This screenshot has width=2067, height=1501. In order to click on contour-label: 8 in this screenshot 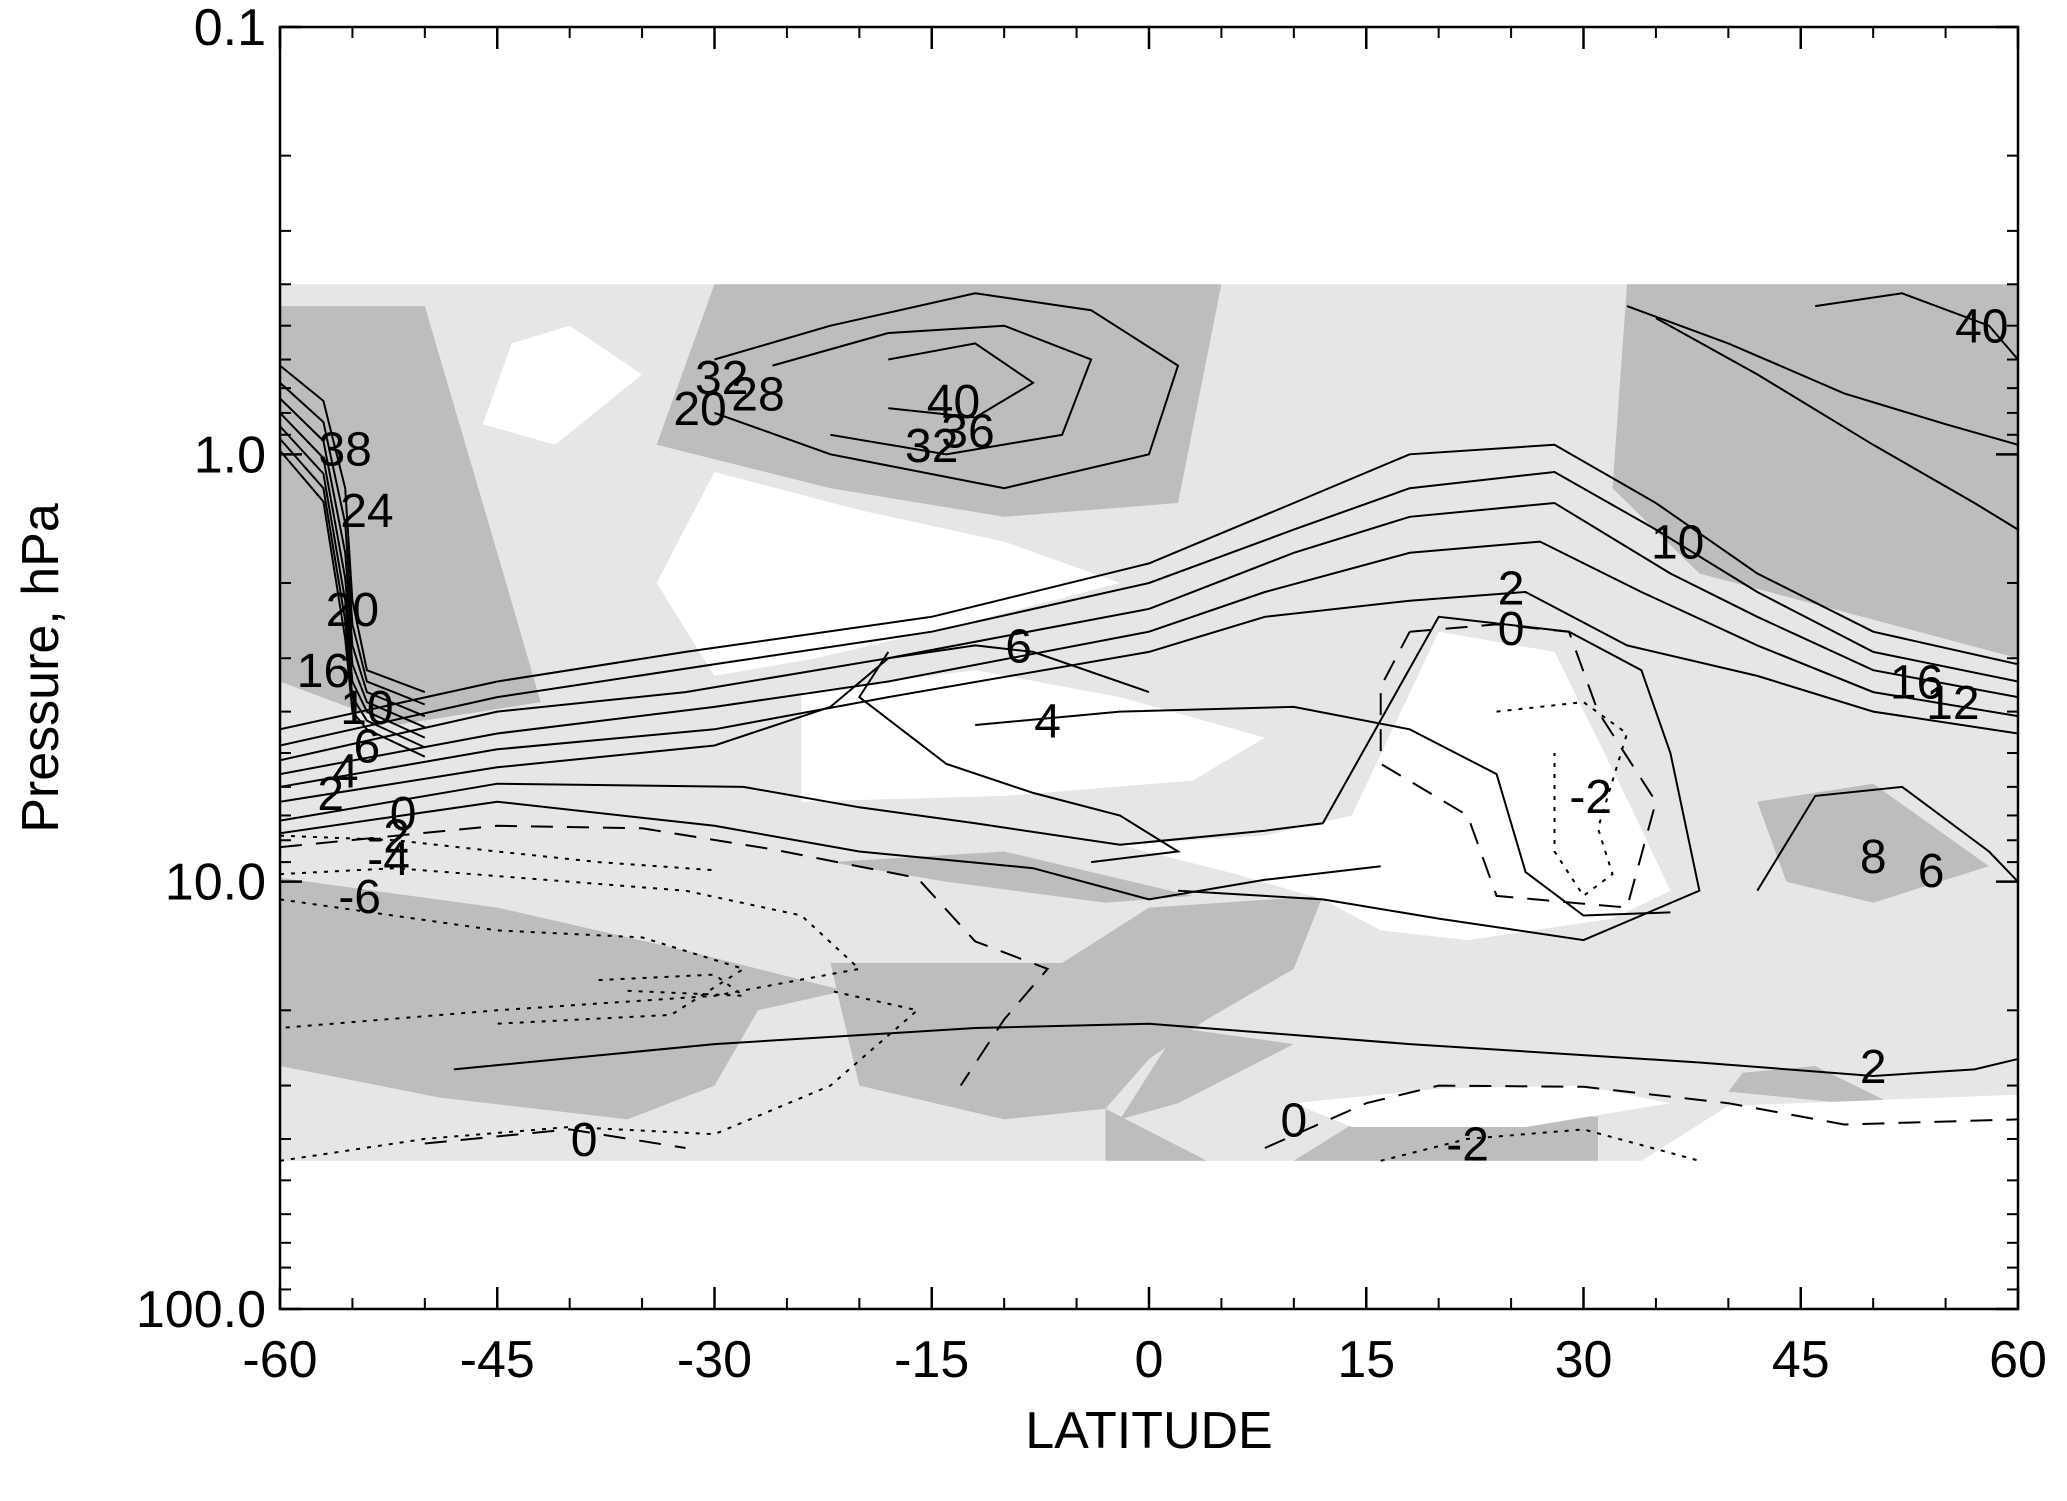, I will do `click(1873, 857)`.